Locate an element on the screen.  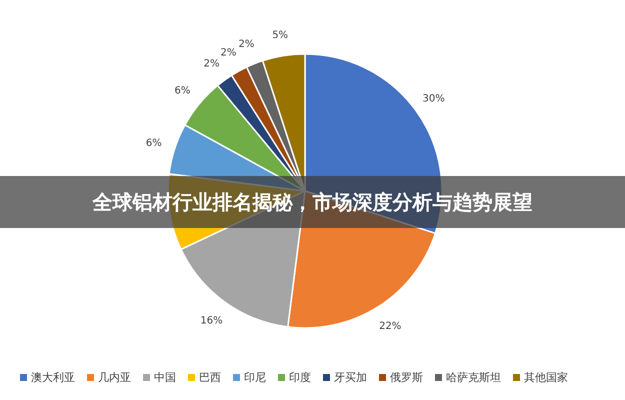
legend-label: 中国 is located at coordinates (165, 377).